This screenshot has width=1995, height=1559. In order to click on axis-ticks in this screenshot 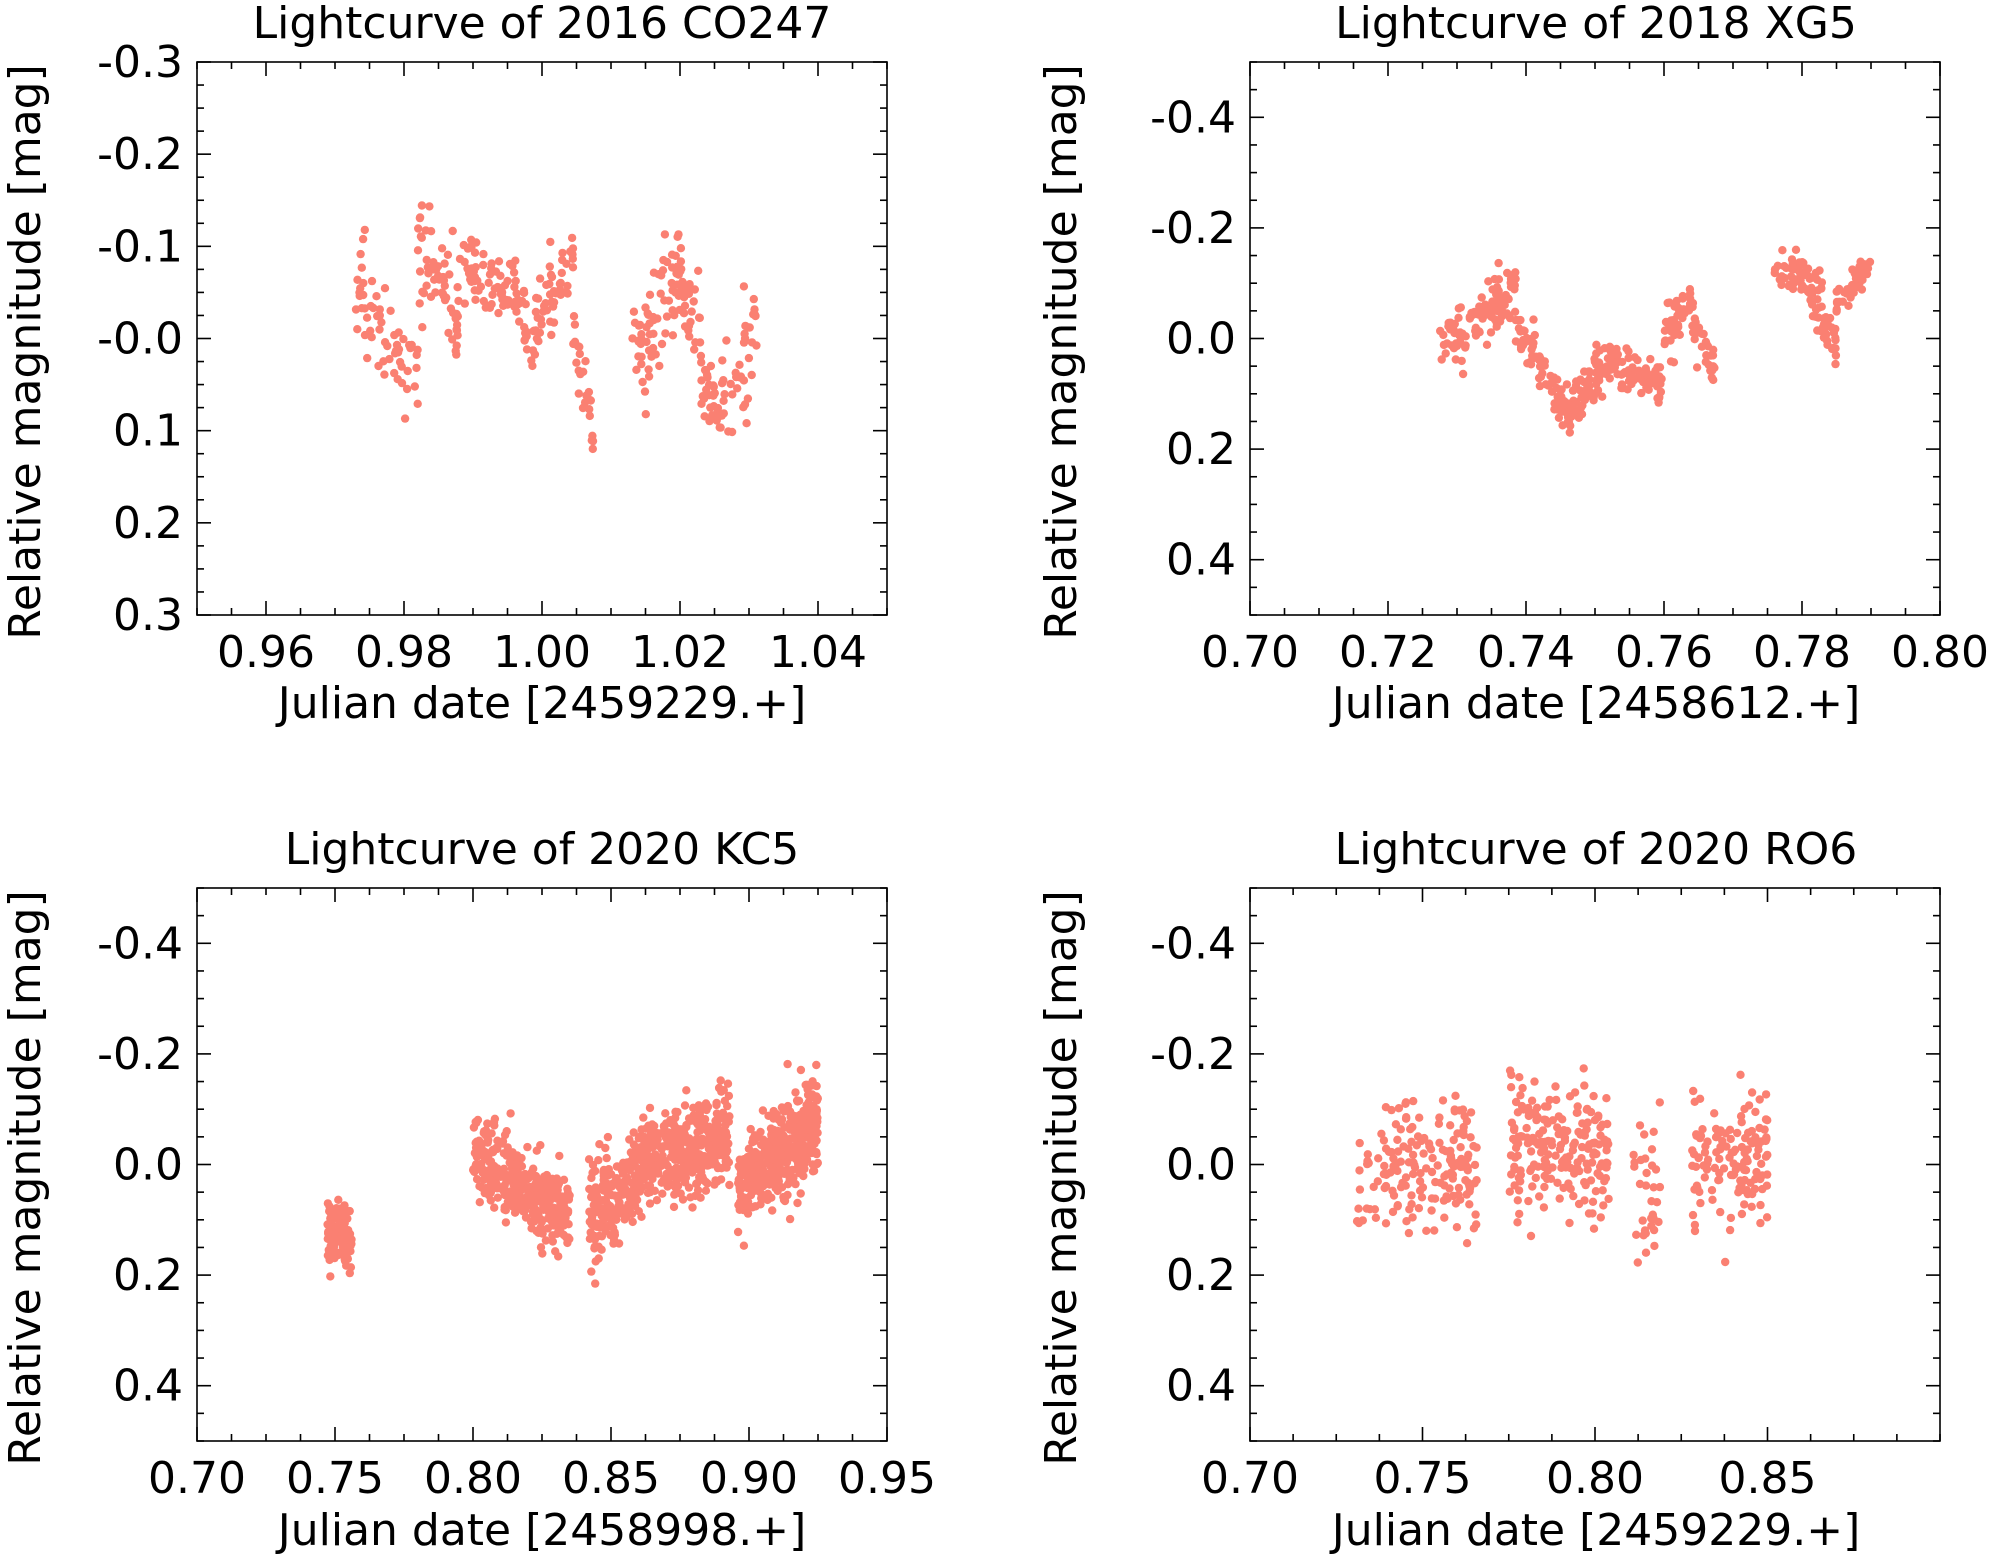, I will do `click(542, 338)`.